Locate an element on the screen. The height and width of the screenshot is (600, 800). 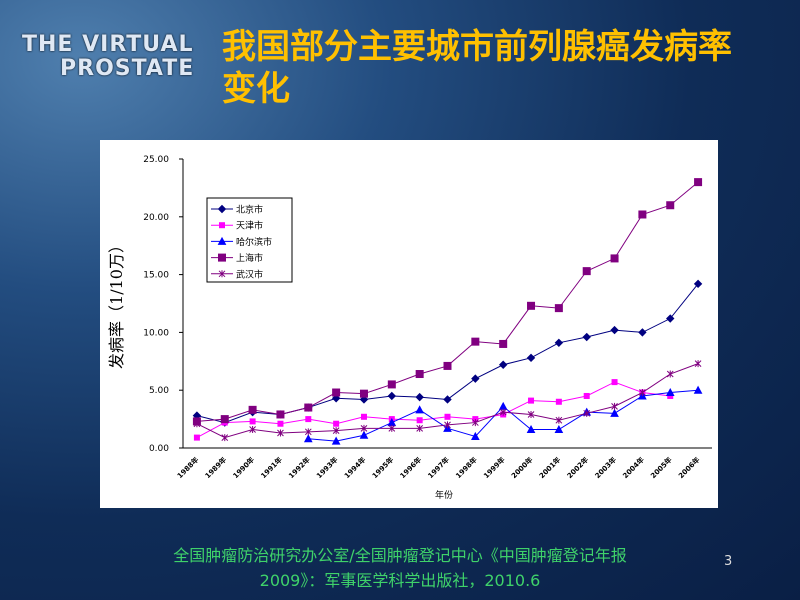
y-tick-label: 0.00 is located at coordinates (159, 449).